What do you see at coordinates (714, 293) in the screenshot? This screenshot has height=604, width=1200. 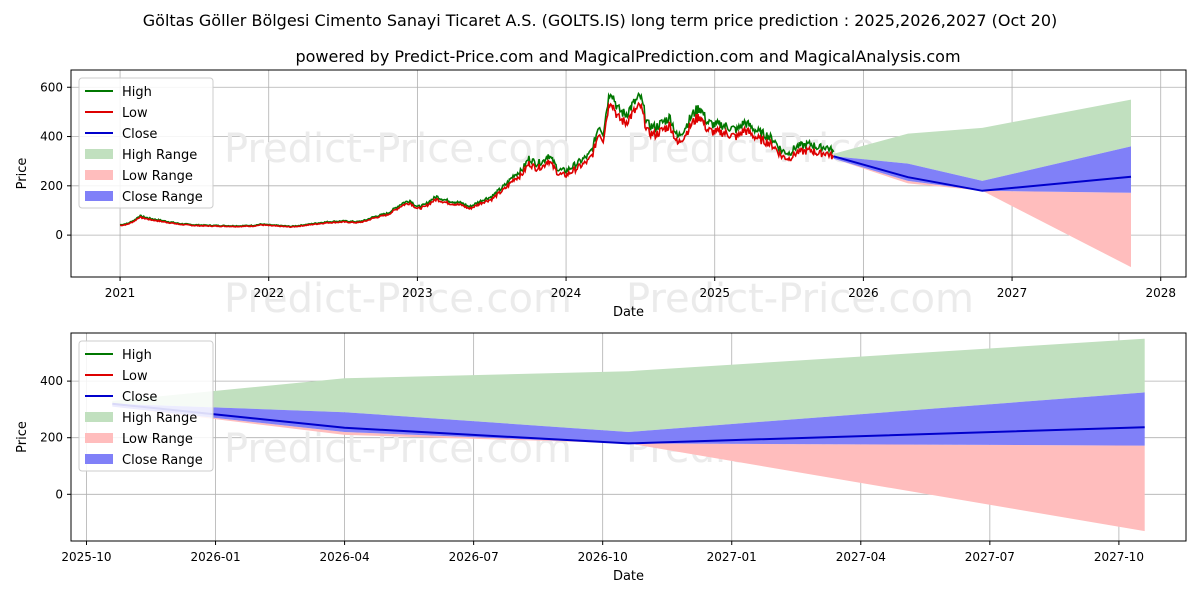 I see `x-tick-label: 2025` at bounding box center [714, 293].